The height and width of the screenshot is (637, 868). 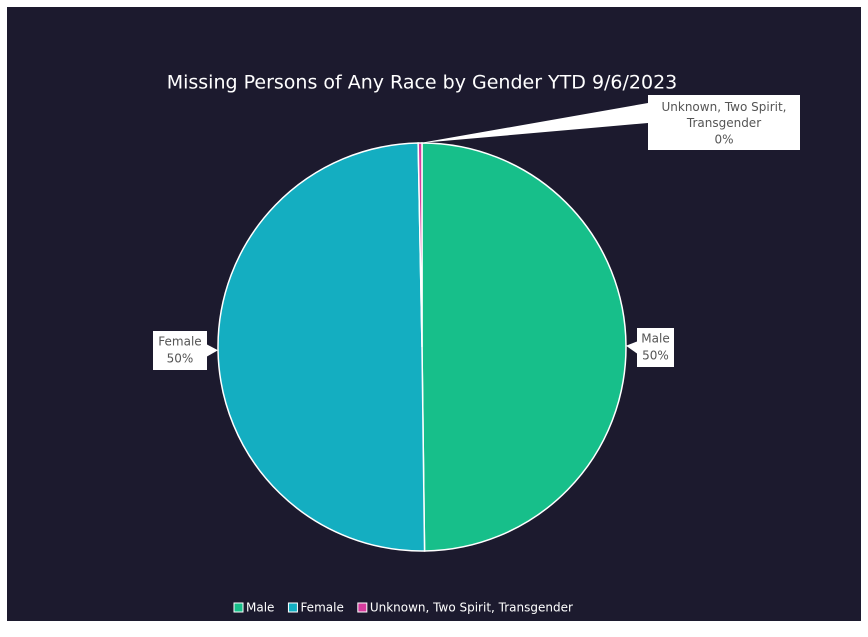 What do you see at coordinates (260, 608) in the screenshot?
I see `legend-label: Male` at bounding box center [260, 608].